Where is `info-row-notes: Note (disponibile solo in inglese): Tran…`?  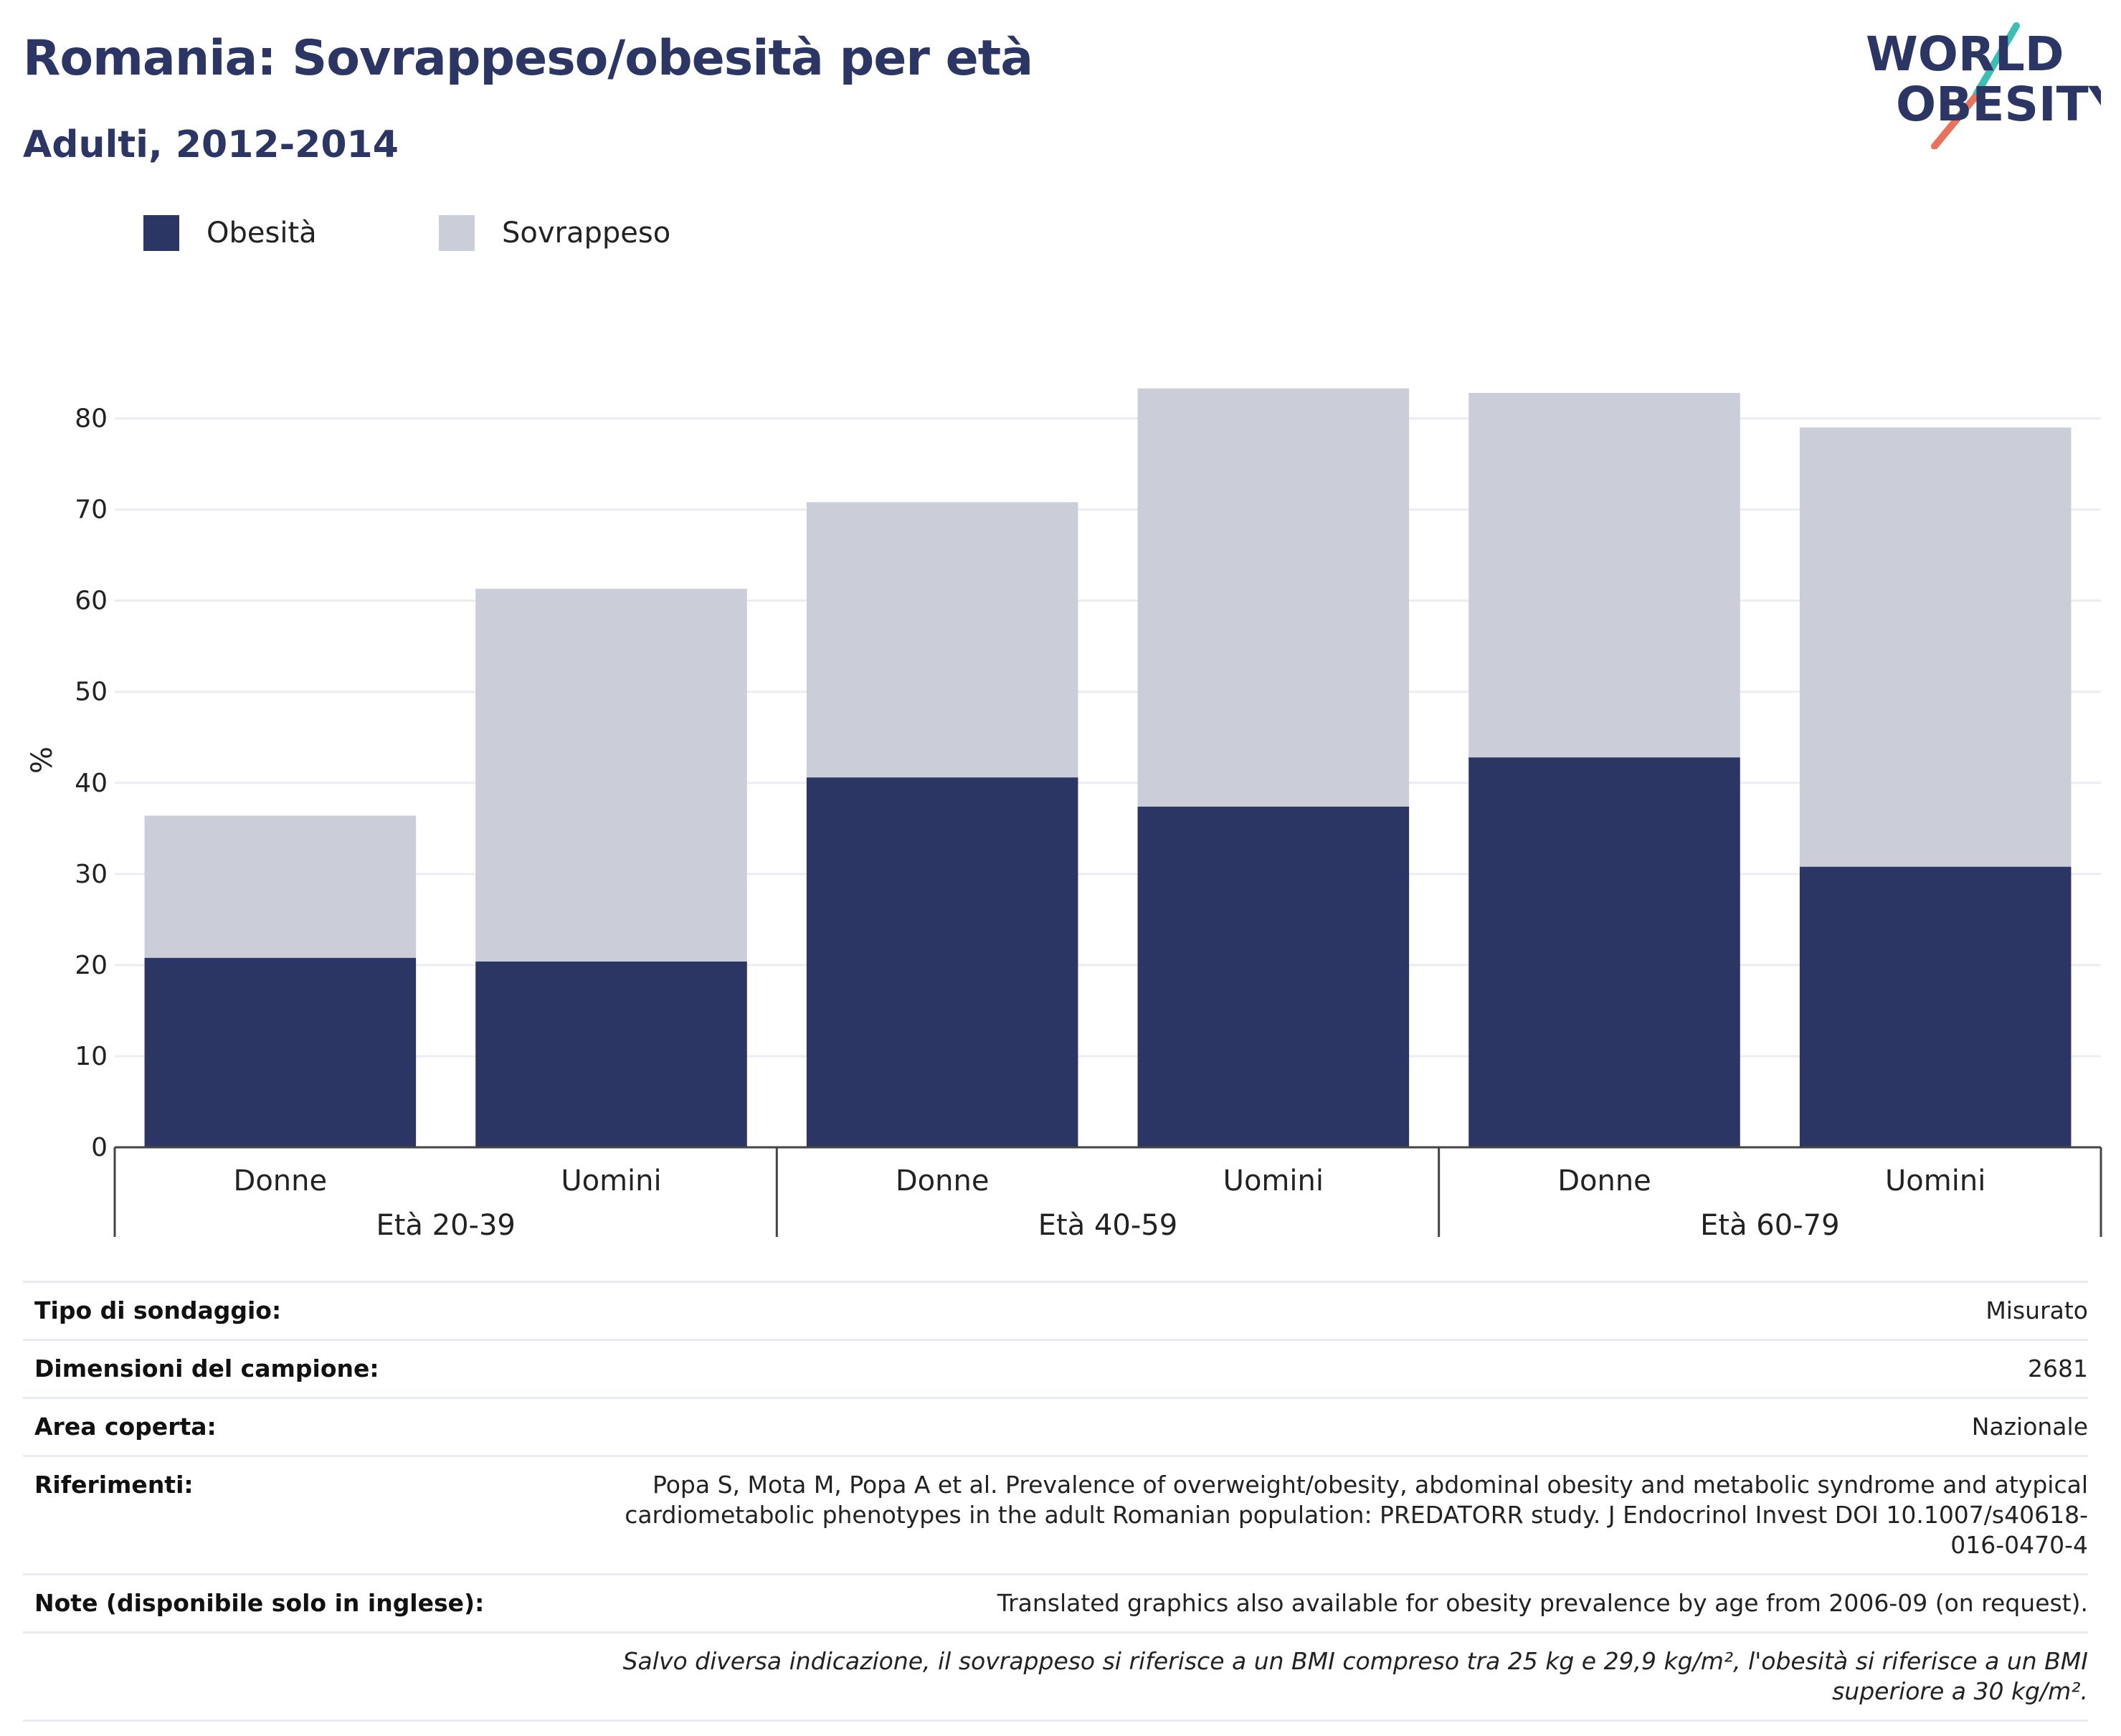
info-row-notes: Note (disponibile solo in inglese): Tran… is located at coordinates (1055, 1602).